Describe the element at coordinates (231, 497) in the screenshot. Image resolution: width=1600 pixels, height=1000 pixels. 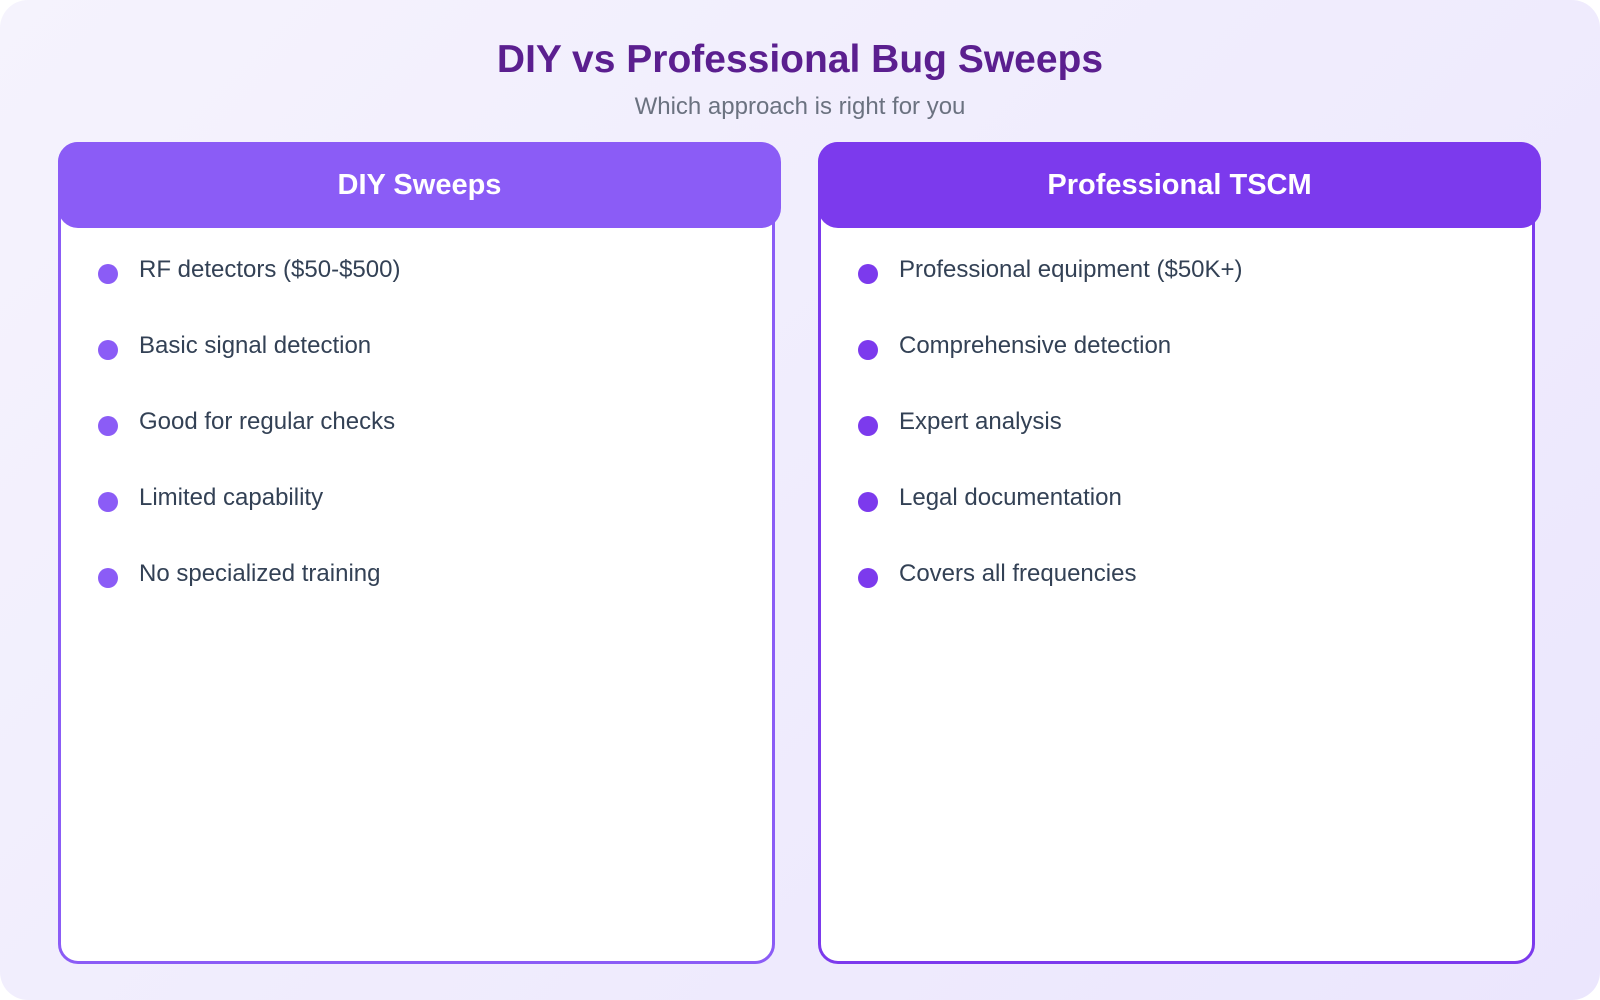
I see `list-item-text: Limited capability` at that location.